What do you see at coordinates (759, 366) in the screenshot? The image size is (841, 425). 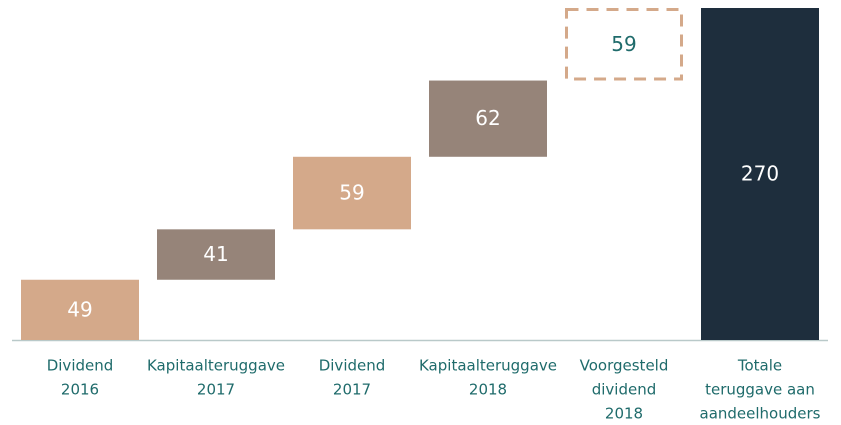 I see `x-tick-label: Totale` at bounding box center [759, 366].